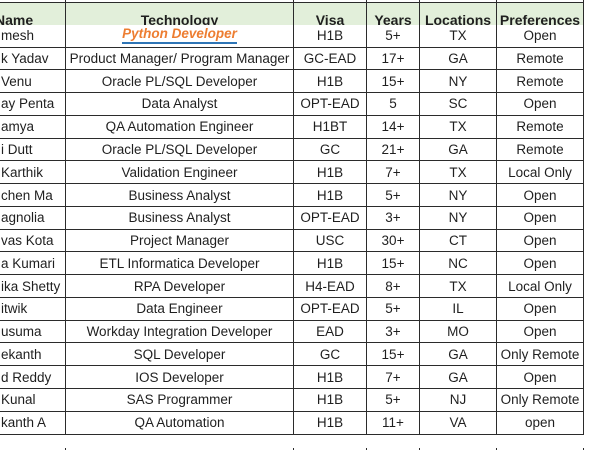  What do you see at coordinates (393, 423) in the screenshot?
I see `cell-years: 11+` at bounding box center [393, 423].